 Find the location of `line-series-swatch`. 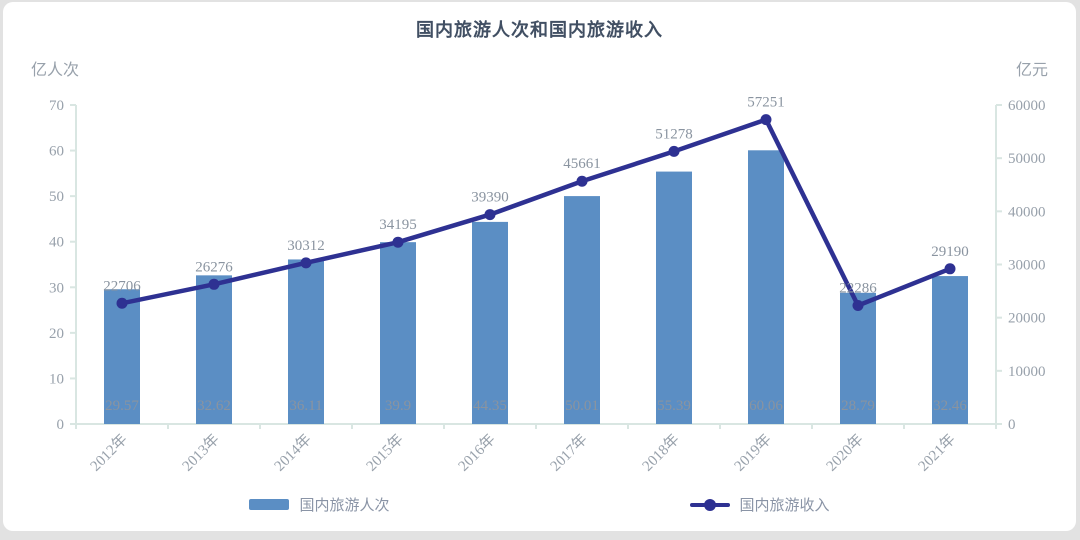

line-series-swatch is located at coordinates (709, 504).